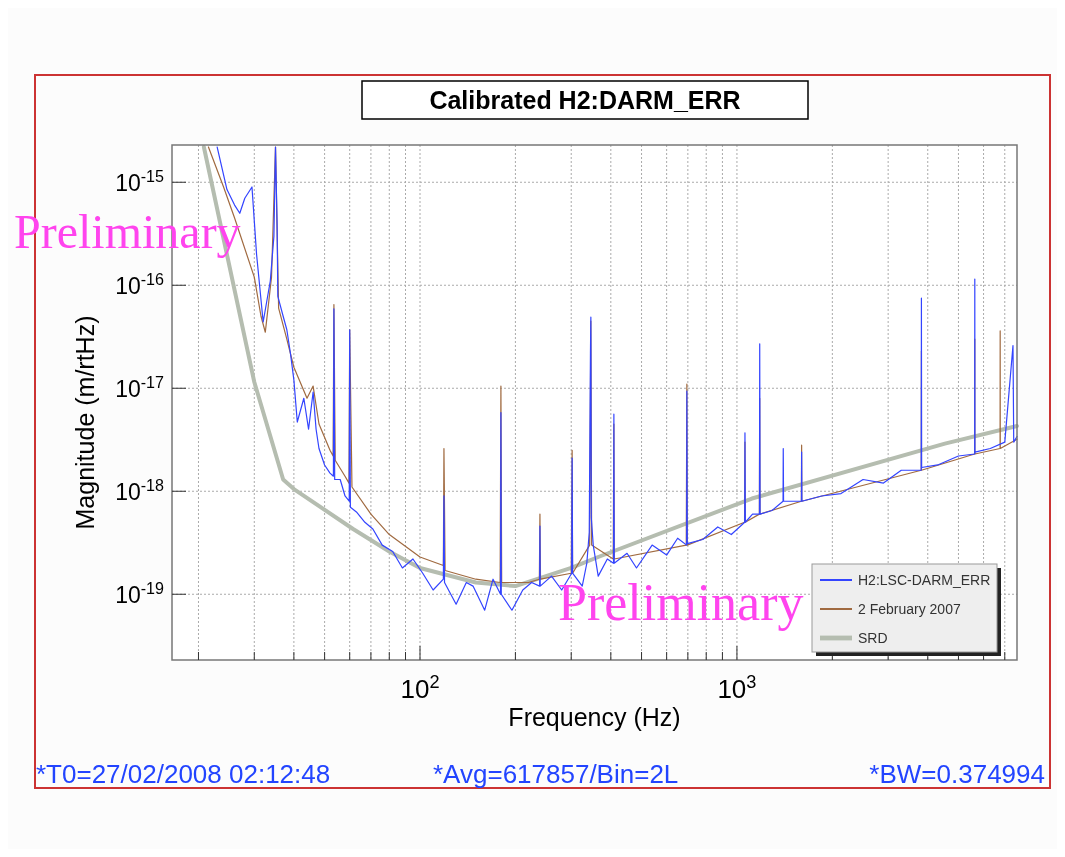 Image resolution: width=1065 pixels, height=857 pixels. What do you see at coordinates (556, 774) in the screenshot?
I see `text: *Avg=617857/Bin=2L` at bounding box center [556, 774].